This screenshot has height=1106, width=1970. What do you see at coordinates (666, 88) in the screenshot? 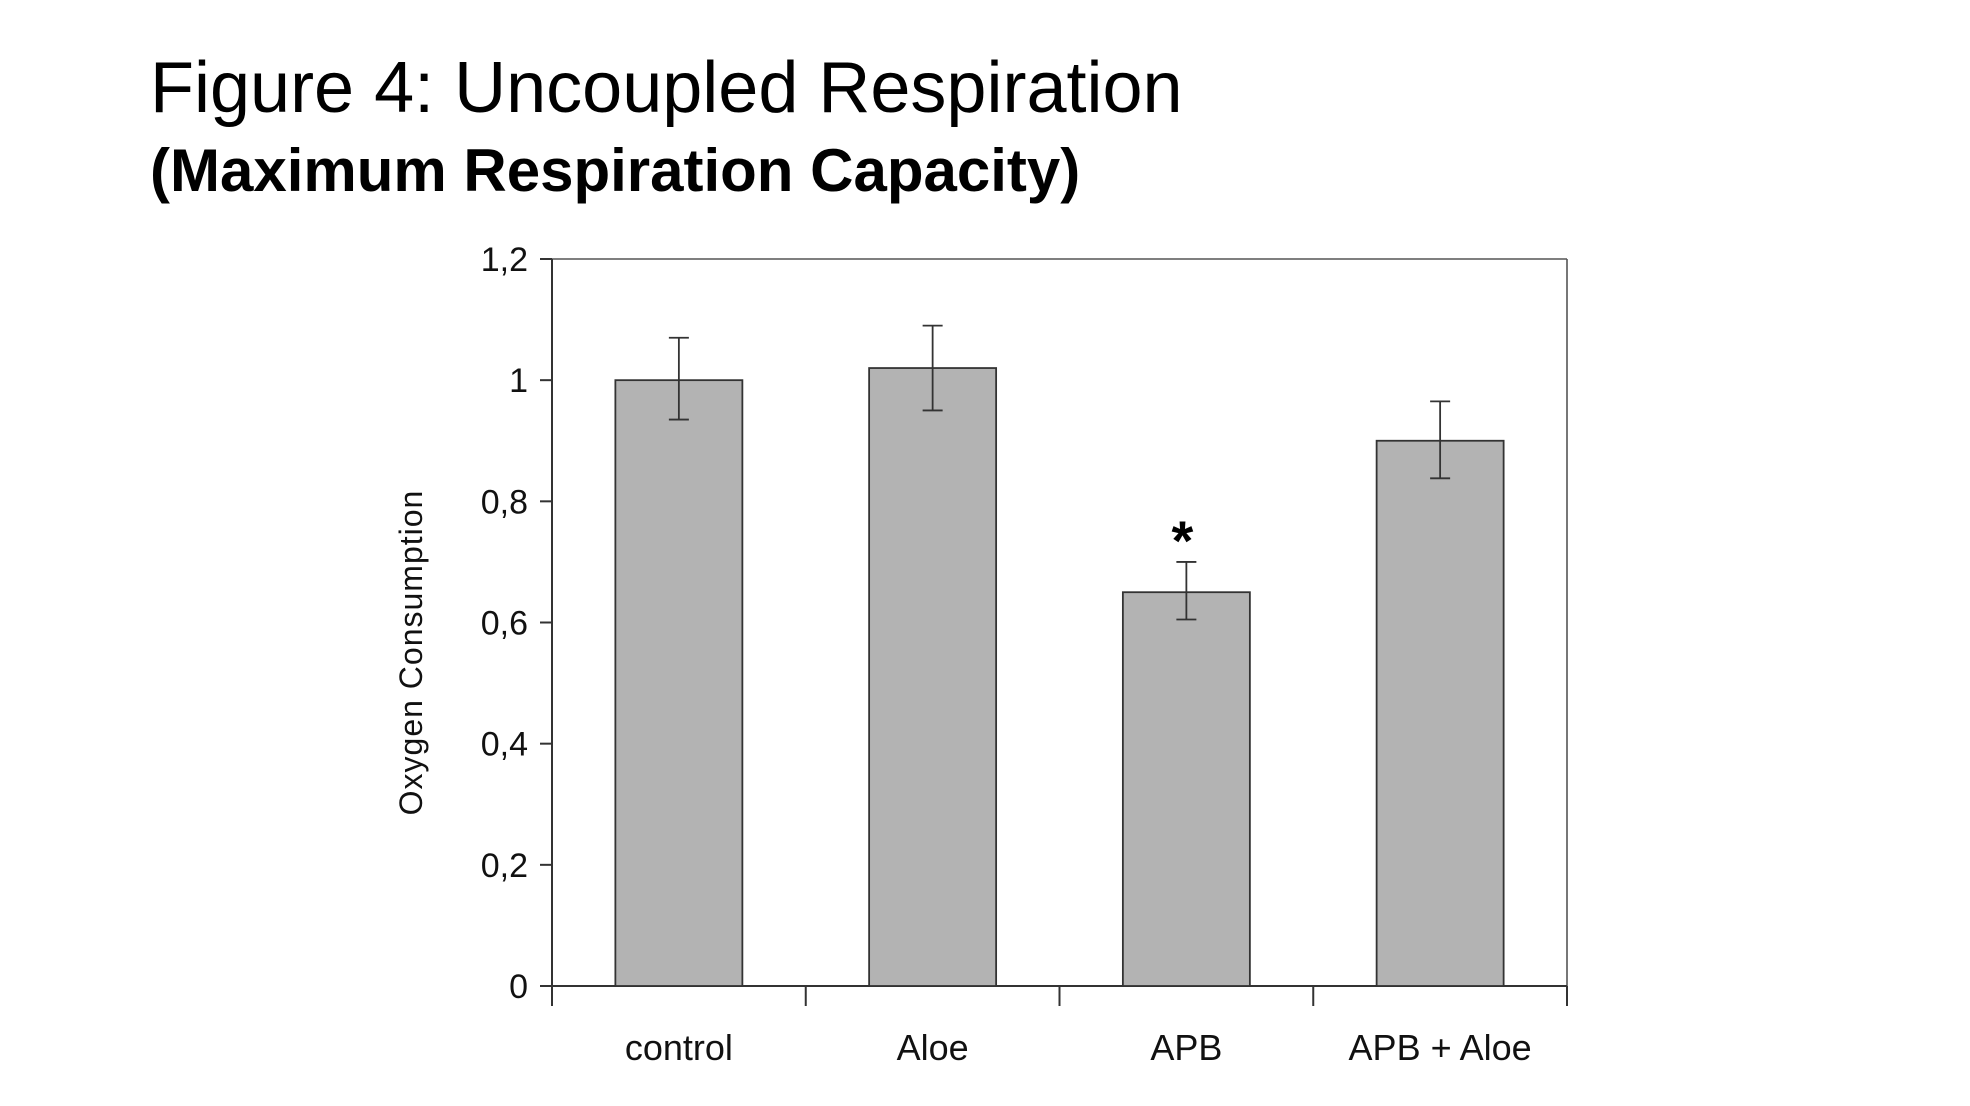
I see `page-title: Figure 4: Uncoupled Respiration` at bounding box center [666, 88].